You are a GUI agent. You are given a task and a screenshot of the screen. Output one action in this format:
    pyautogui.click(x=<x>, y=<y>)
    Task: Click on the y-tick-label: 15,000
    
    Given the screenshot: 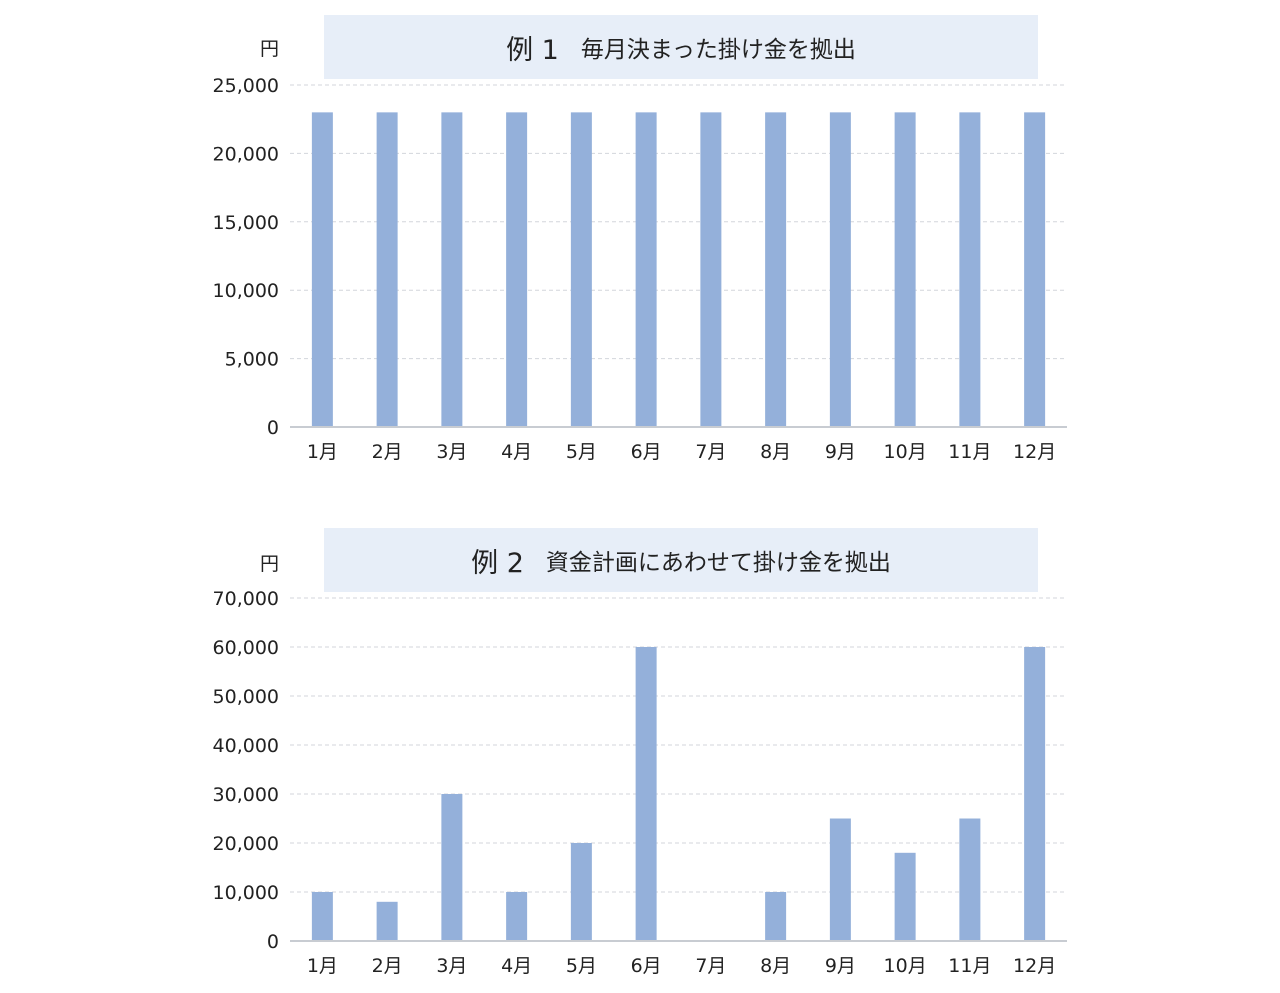 What is the action you would take?
    pyautogui.click(x=246, y=223)
    